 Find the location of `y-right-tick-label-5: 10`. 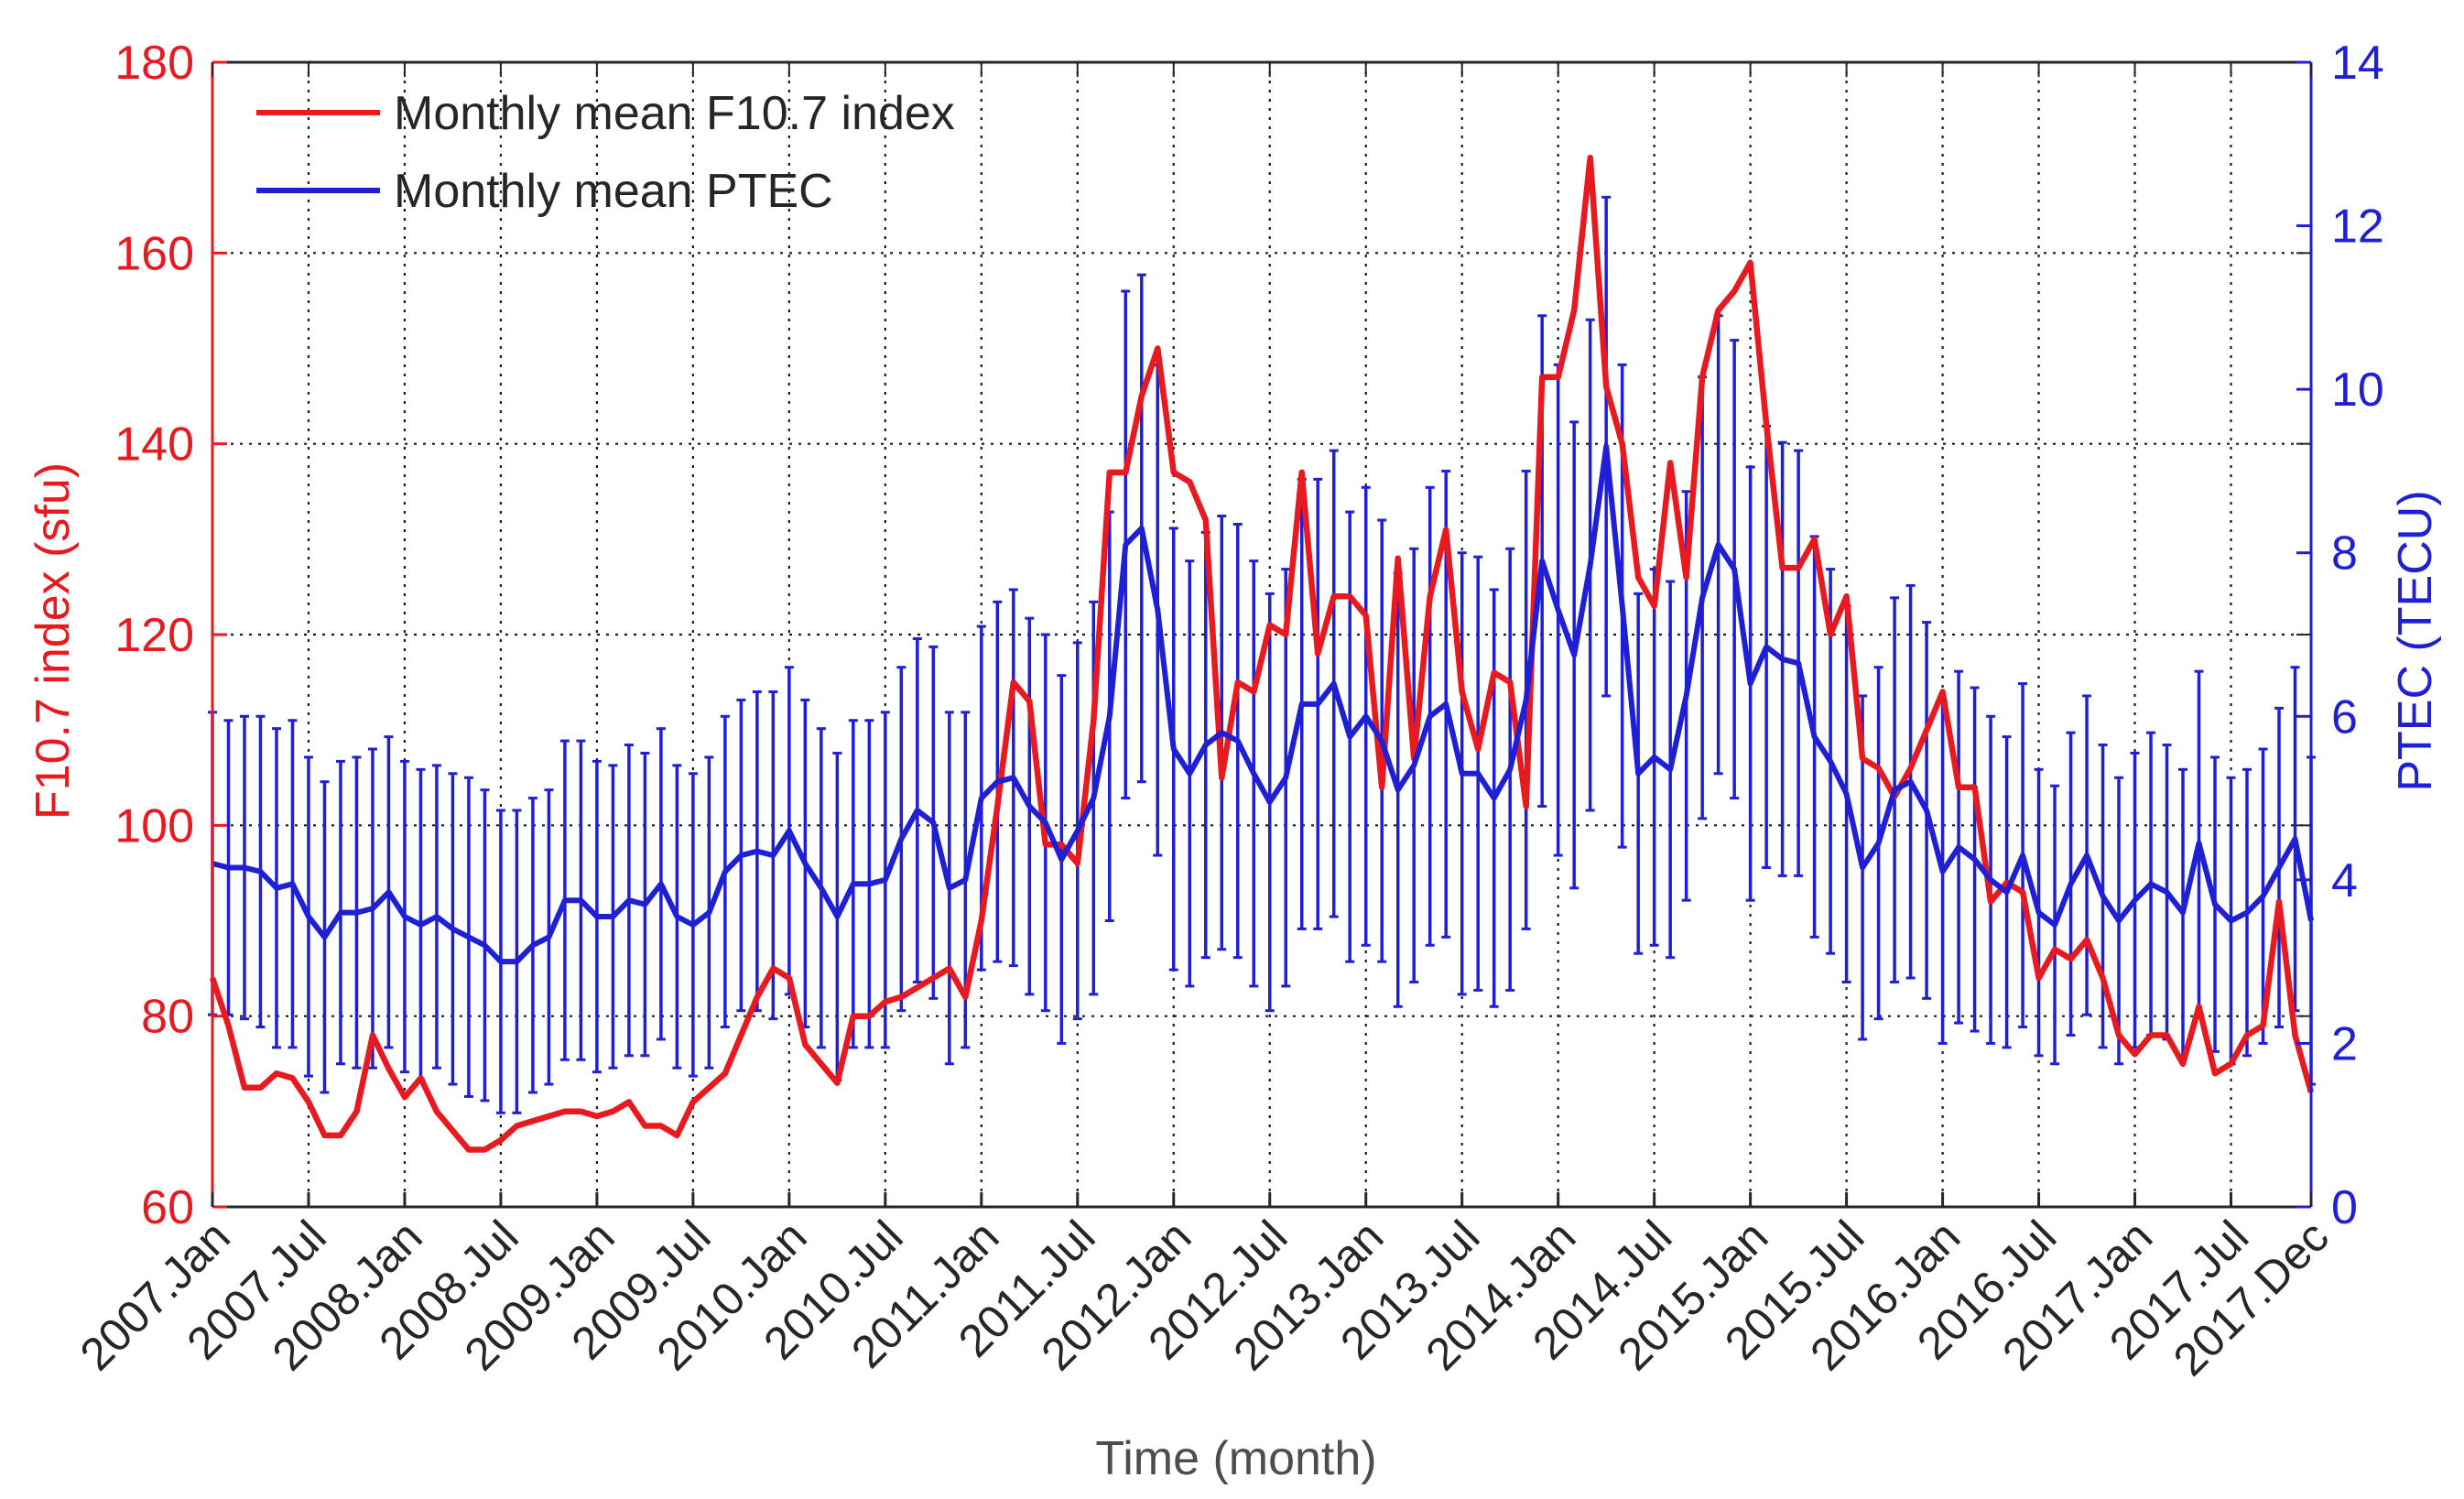

y-right-tick-label-5: 10 is located at coordinates (2357, 390).